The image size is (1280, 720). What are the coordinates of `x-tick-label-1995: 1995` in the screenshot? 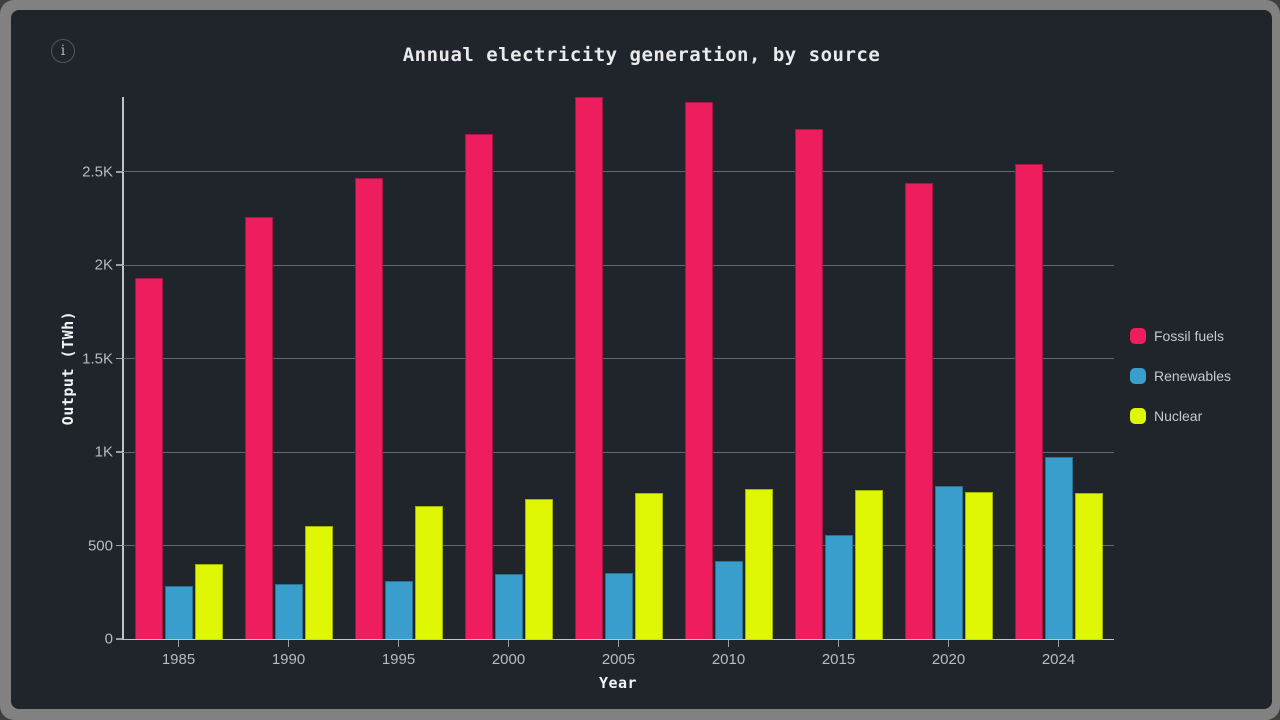 It's located at (398, 659).